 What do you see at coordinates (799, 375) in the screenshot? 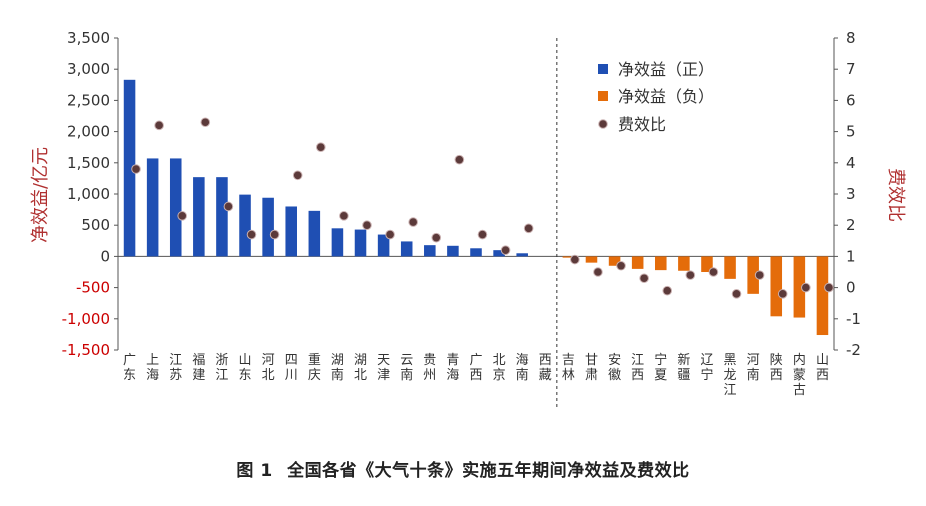
I see `category-label: 内蒙古` at bounding box center [799, 375].